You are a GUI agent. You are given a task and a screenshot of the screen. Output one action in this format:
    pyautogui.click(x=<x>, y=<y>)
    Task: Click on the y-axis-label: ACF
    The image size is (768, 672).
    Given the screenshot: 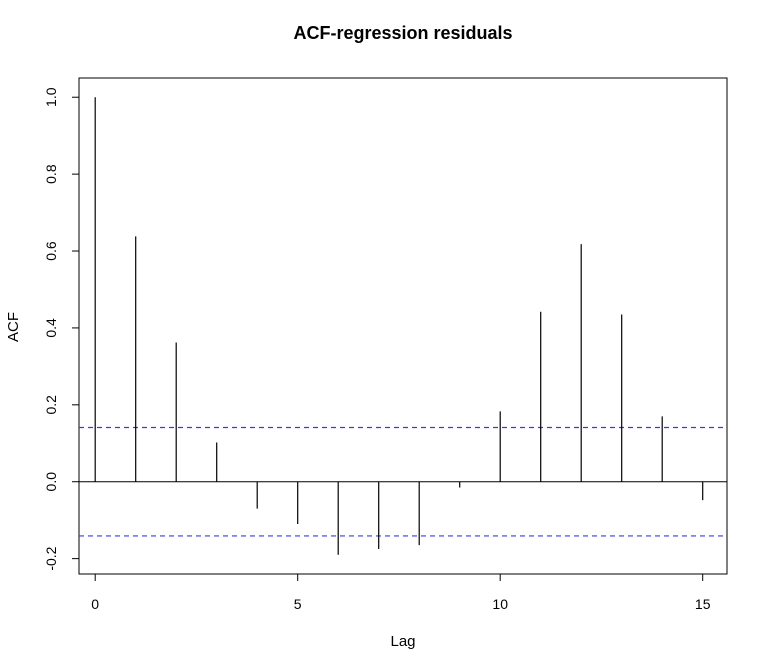 What is the action you would take?
    pyautogui.click(x=13, y=327)
    